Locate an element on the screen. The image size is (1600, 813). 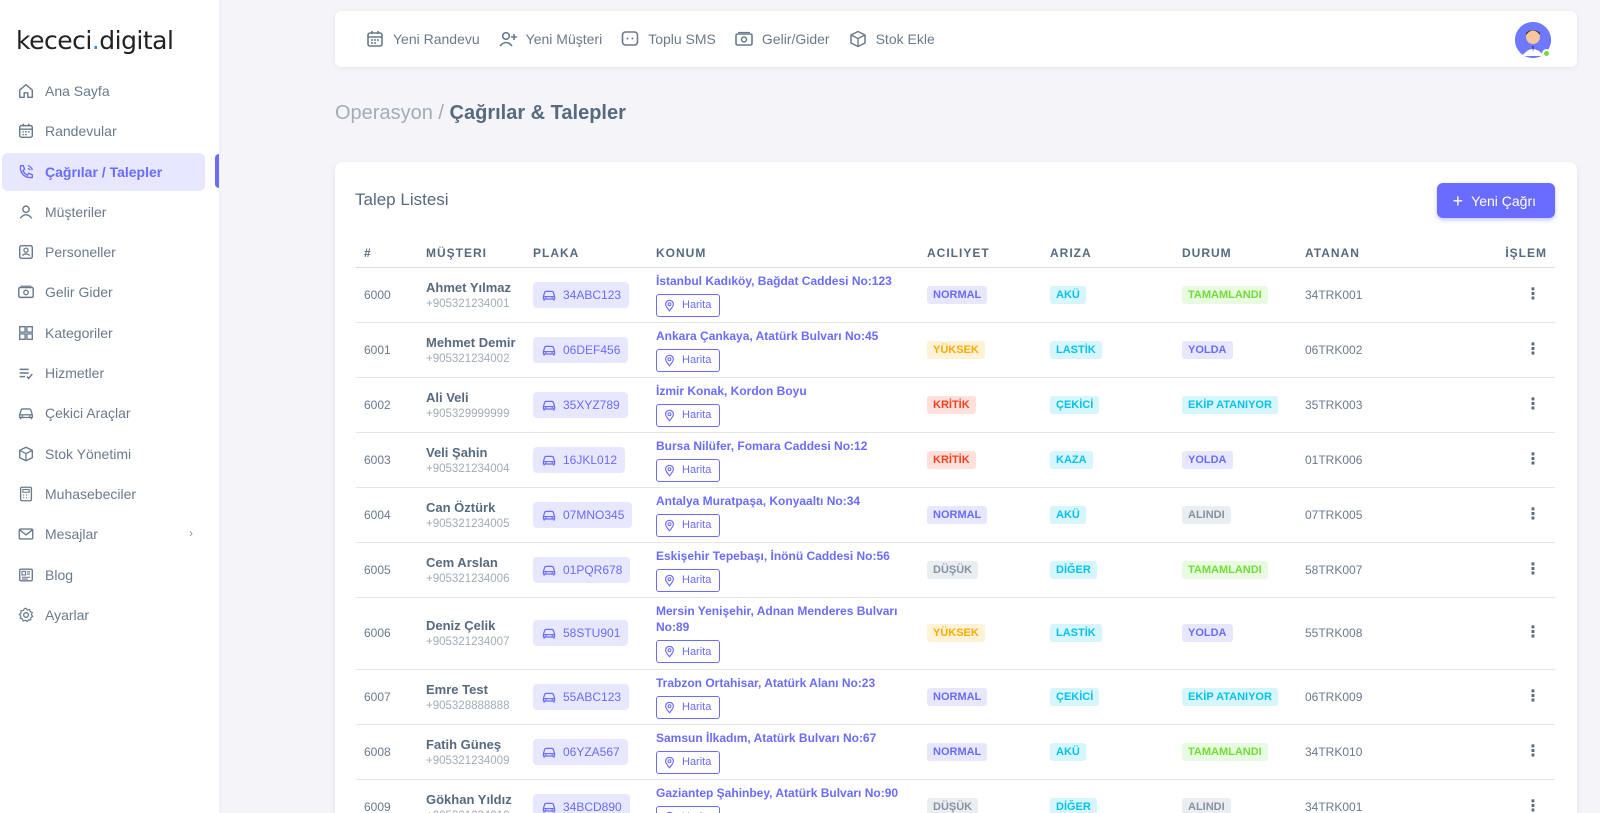
location-text: Samsun İlkadım, Atatürk Bulvarı No:67 is located at coordinates (766, 737).